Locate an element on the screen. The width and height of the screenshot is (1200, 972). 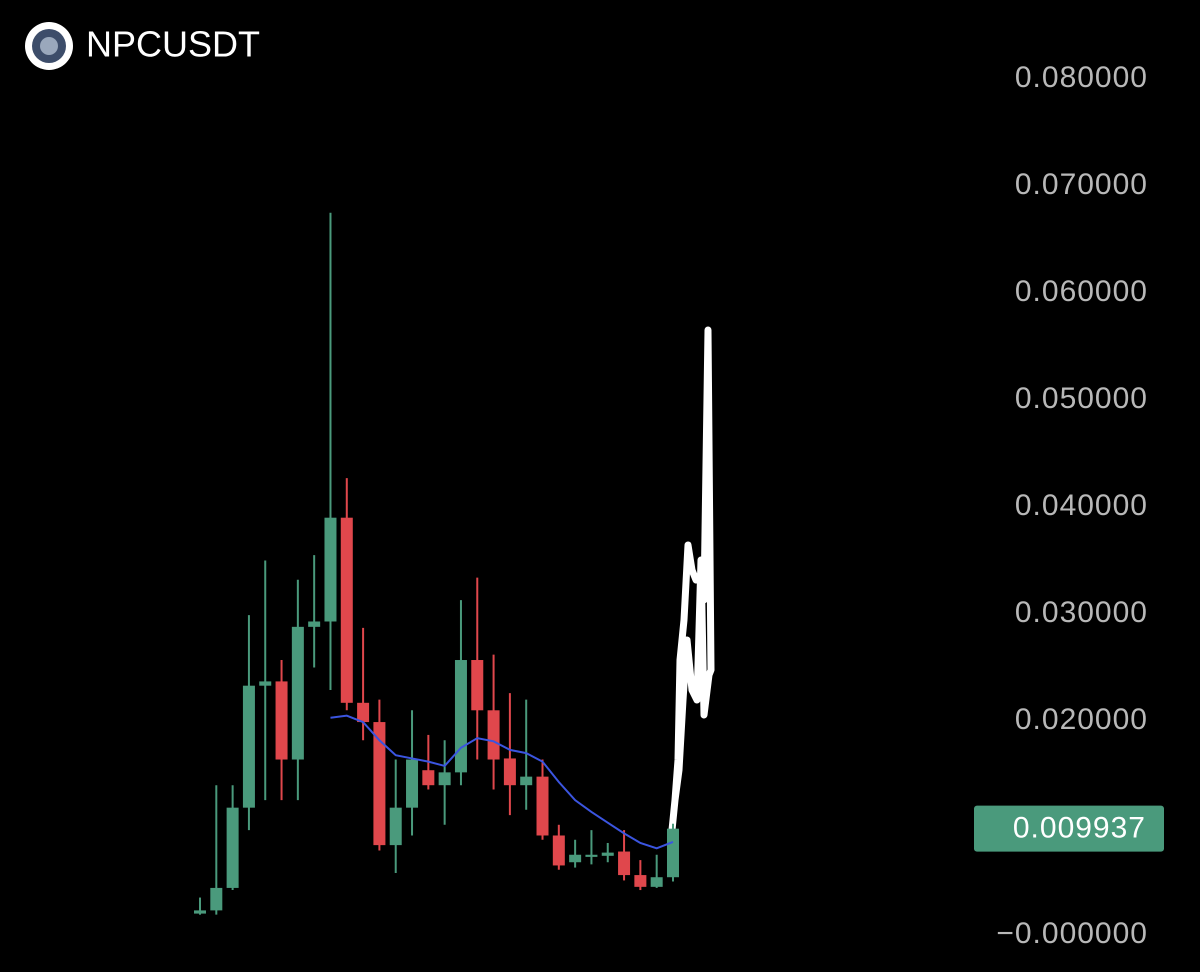
y-tick-label: 0.020000 is located at coordinates (1081, 719).